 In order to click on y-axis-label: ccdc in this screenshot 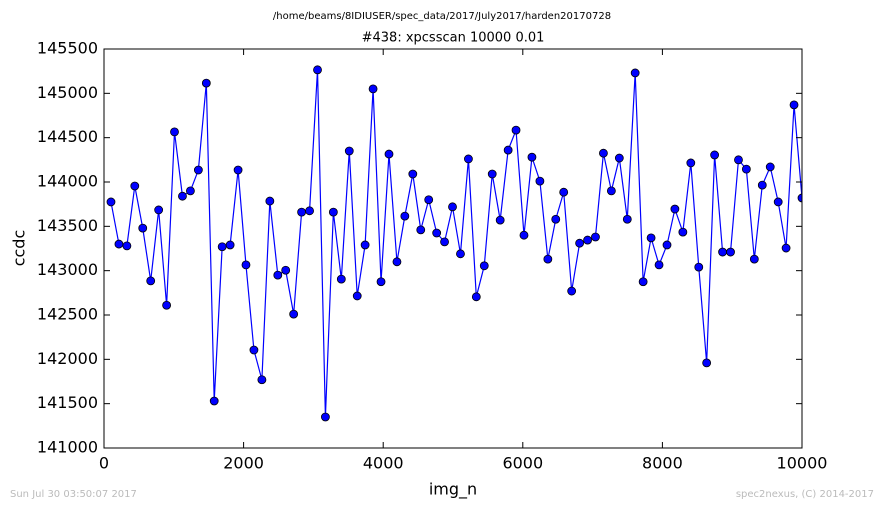, I will do `click(19, 248)`.